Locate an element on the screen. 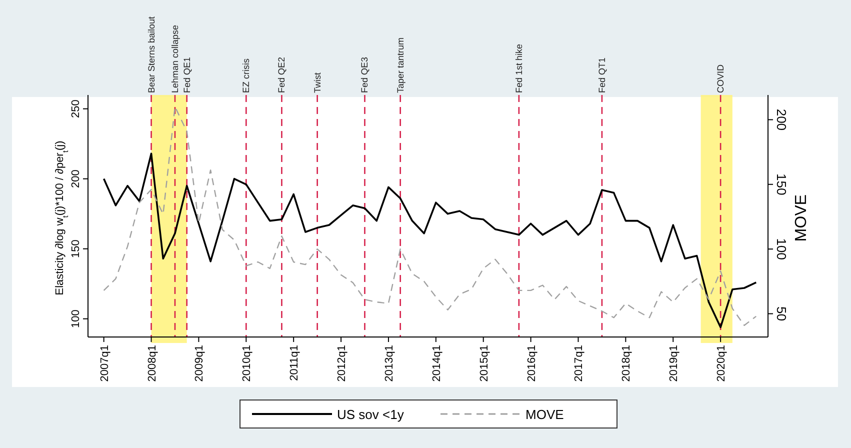  ref-line-label: Bear Sterns bailout is located at coordinates (151, 54).